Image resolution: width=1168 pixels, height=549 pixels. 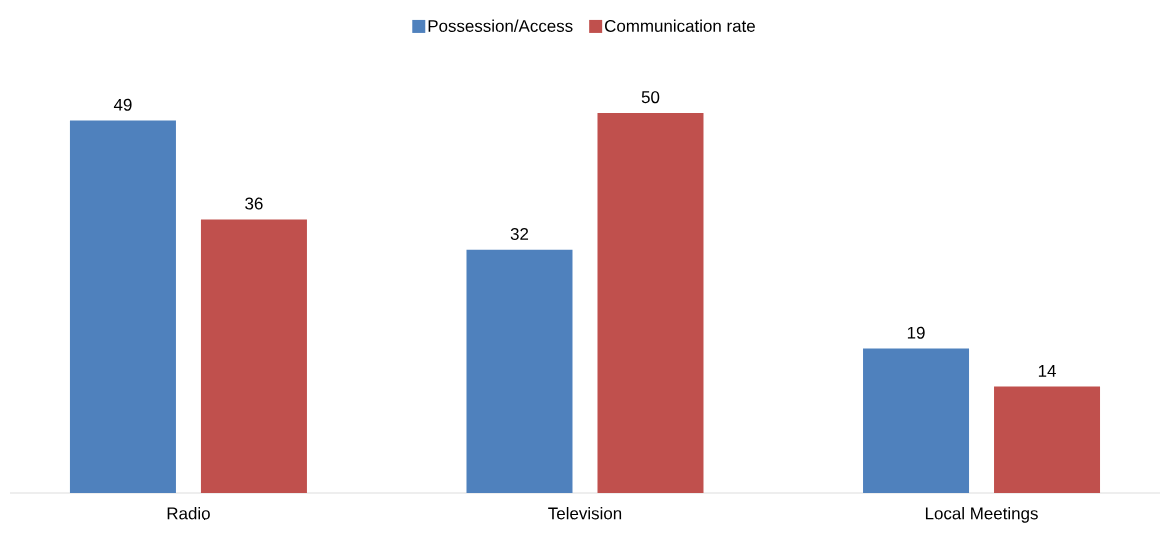 What do you see at coordinates (650, 97) in the screenshot?
I see `data-label: 50` at bounding box center [650, 97].